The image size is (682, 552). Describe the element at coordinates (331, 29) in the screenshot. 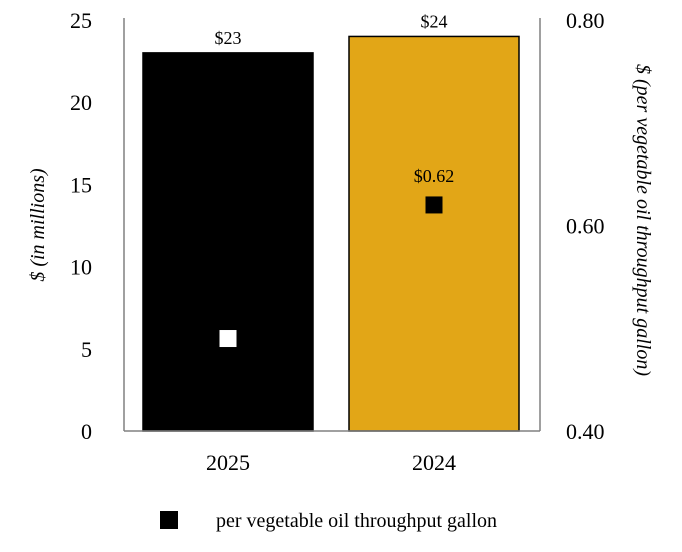

I see `bar-value-labels: $23 $24` at that location.